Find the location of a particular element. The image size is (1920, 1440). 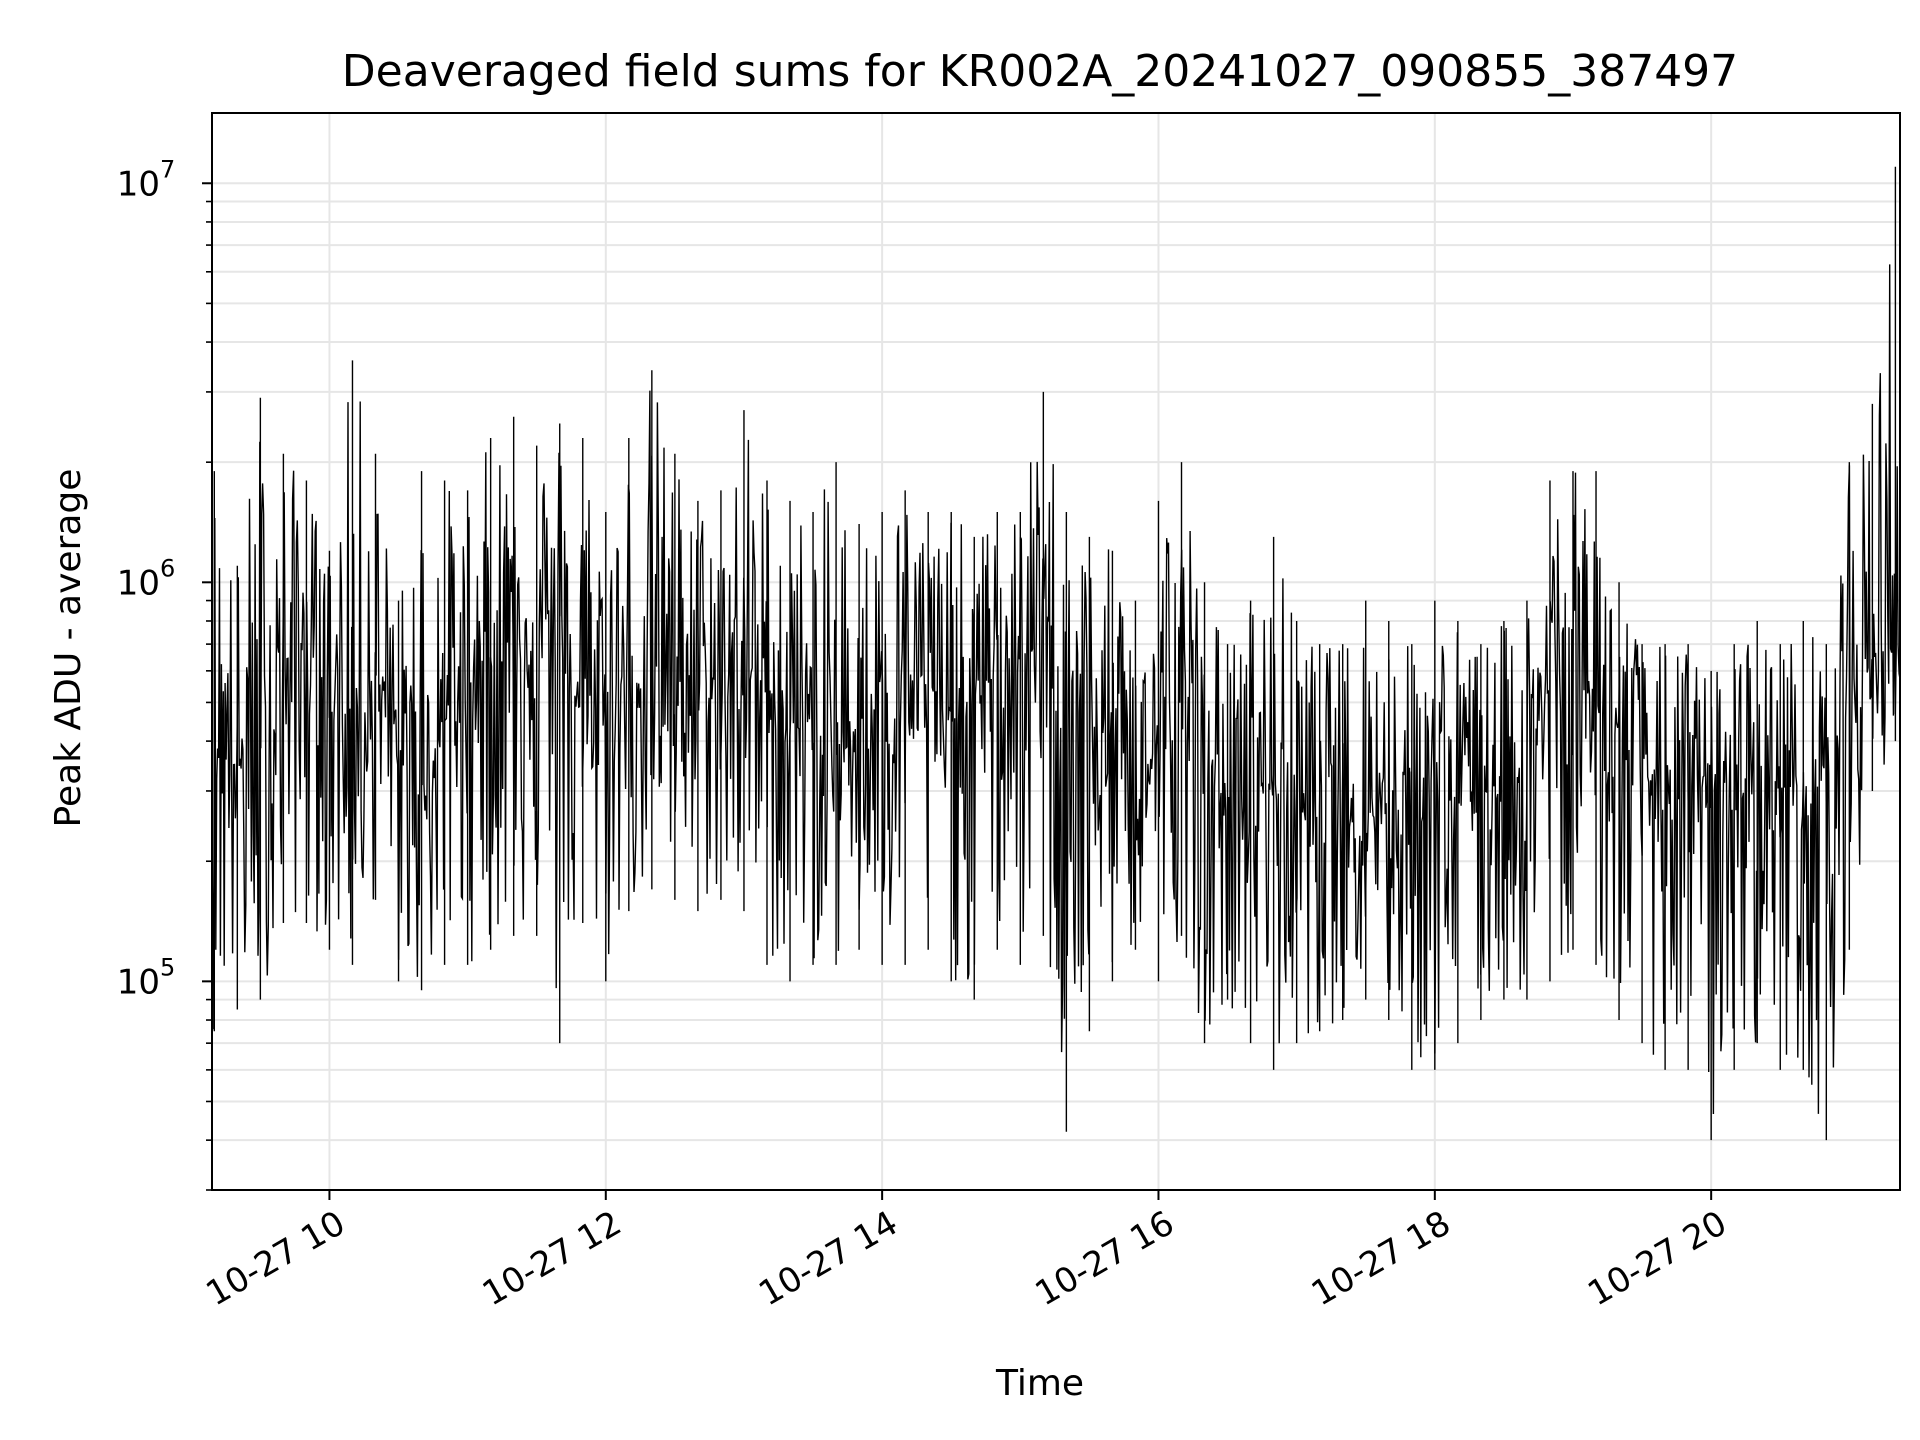

x-axis-label: Time is located at coordinates (1039, 1383).